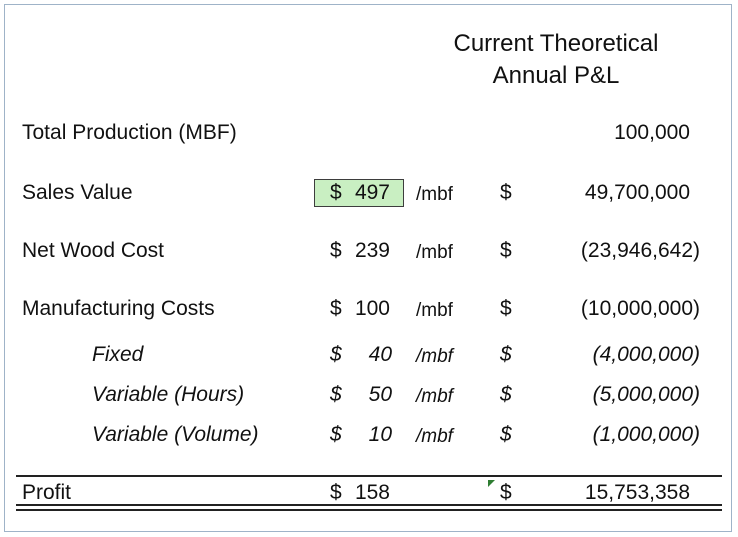  What do you see at coordinates (434, 194) in the screenshot?
I see `sales-value-unit: /mbf` at bounding box center [434, 194].